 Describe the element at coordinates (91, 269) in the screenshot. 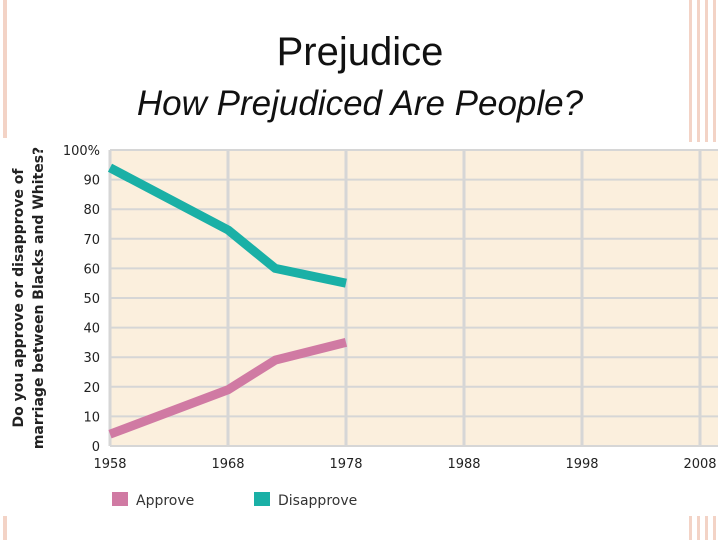

I see `y-tick-label: 60` at that location.